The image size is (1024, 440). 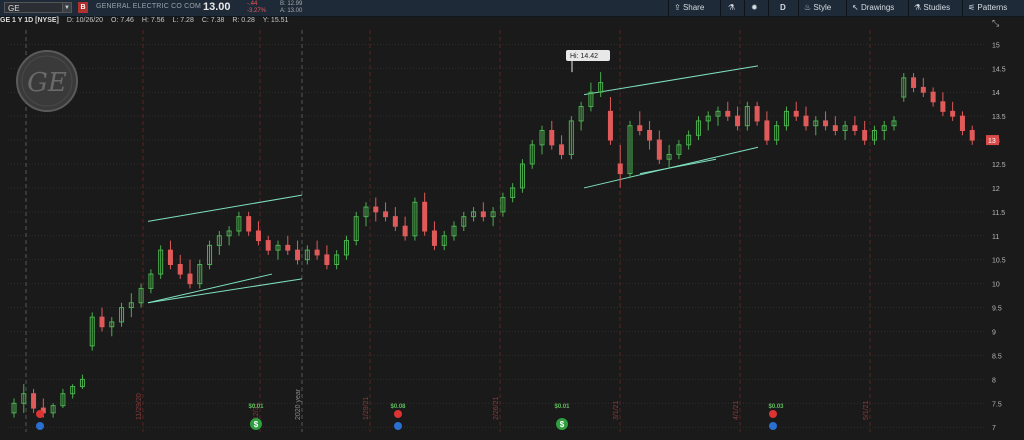 What do you see at coordinates (40, 426) in the screenshot?
I see `quarter-icon` at bounding box center [40, 426].